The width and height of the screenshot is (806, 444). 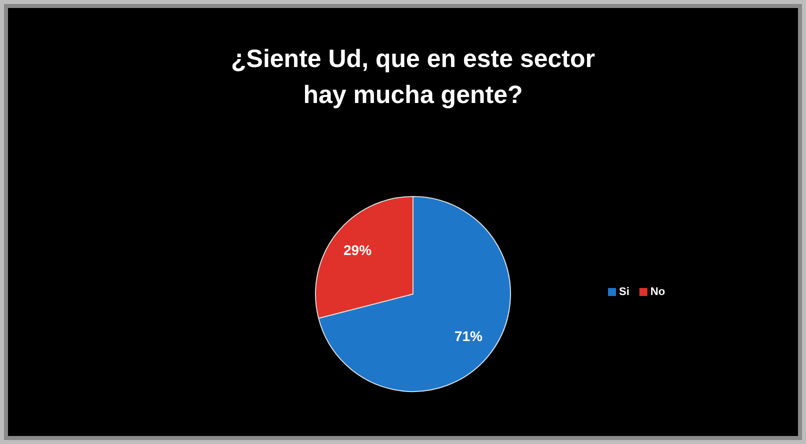 I want to click on data-label: 71%, so click(x=469, y=336).